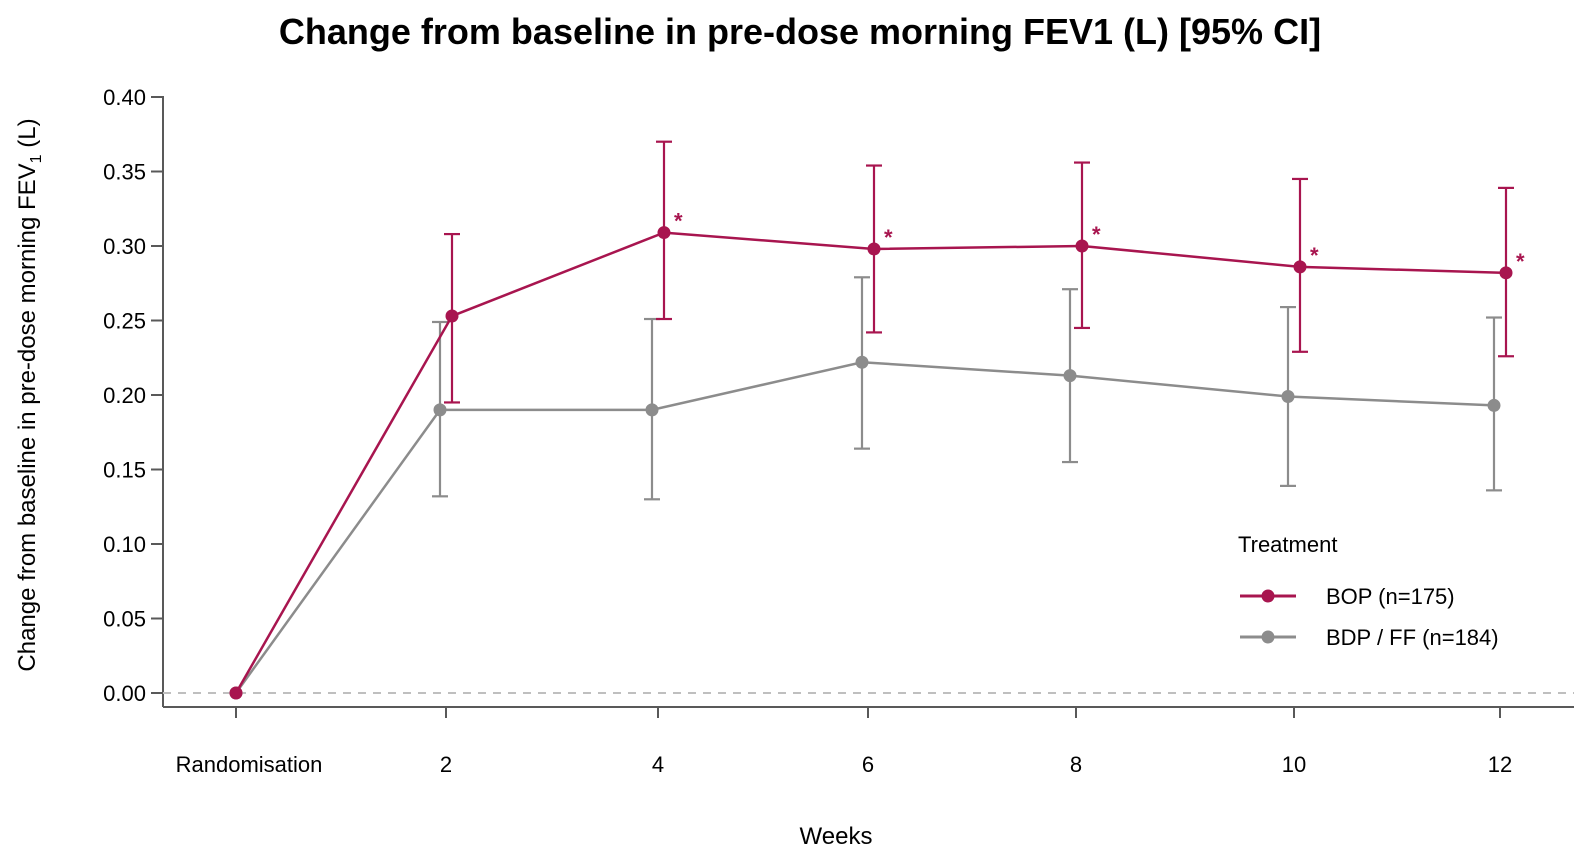  I want to click on y-tick-label: 0.30, so click(124, 246).